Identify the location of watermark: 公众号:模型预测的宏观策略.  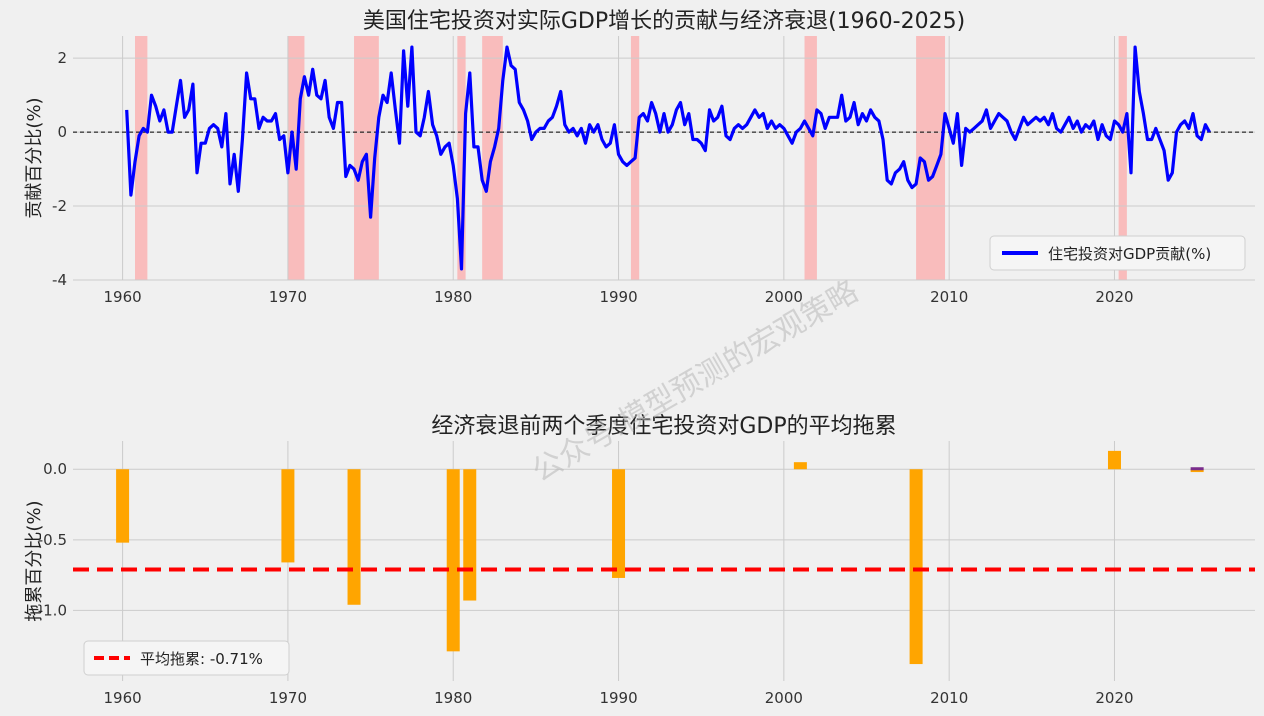
(695, 381).